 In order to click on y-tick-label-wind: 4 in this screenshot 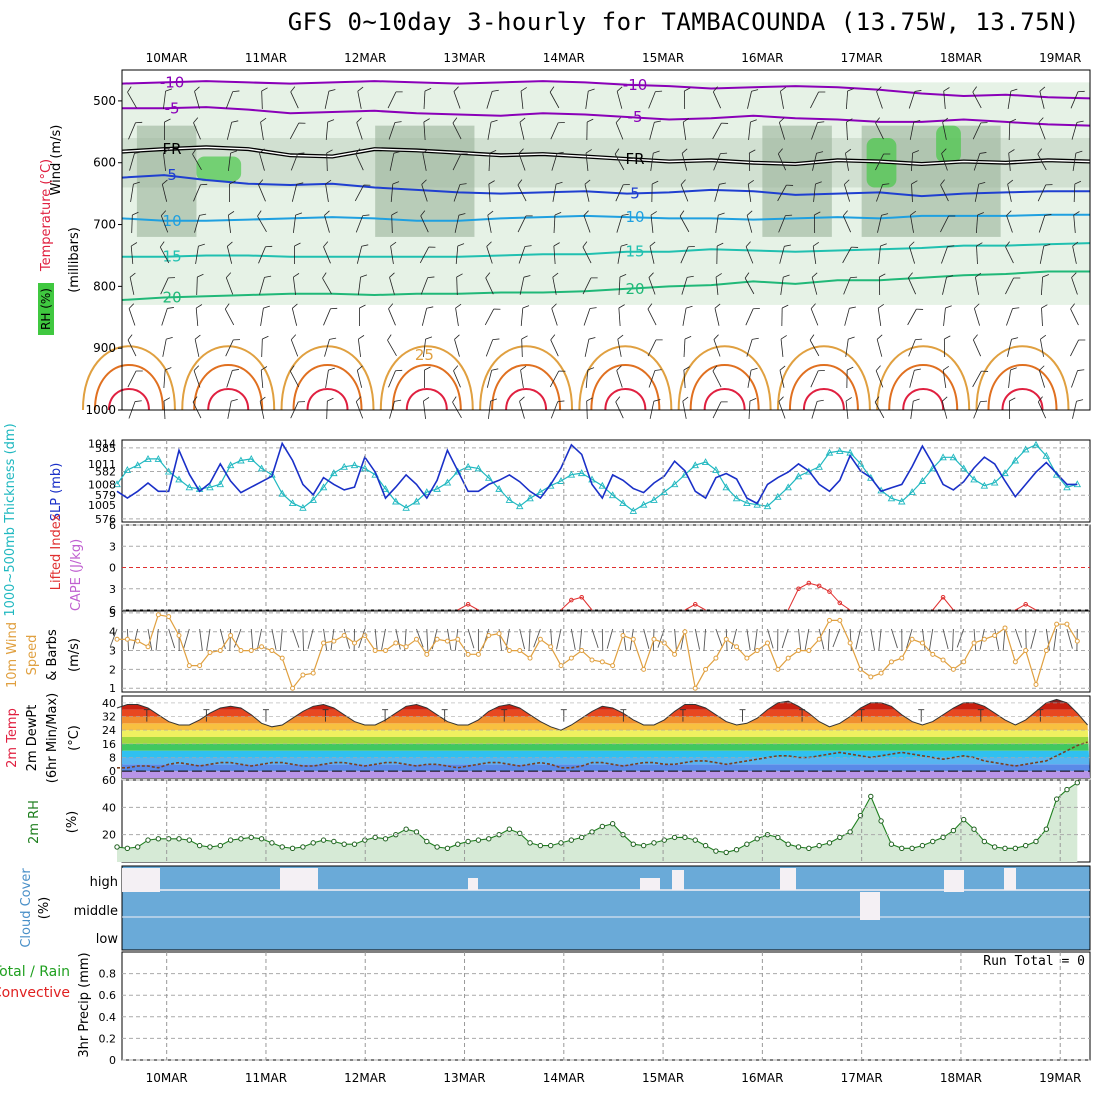, I will do `click(112, 632)`.